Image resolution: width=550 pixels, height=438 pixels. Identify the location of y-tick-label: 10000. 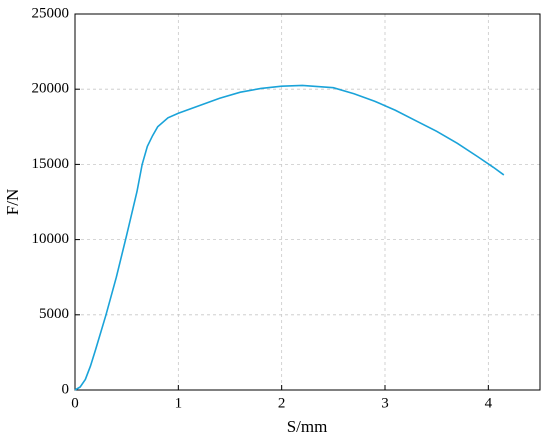
(51, 239).